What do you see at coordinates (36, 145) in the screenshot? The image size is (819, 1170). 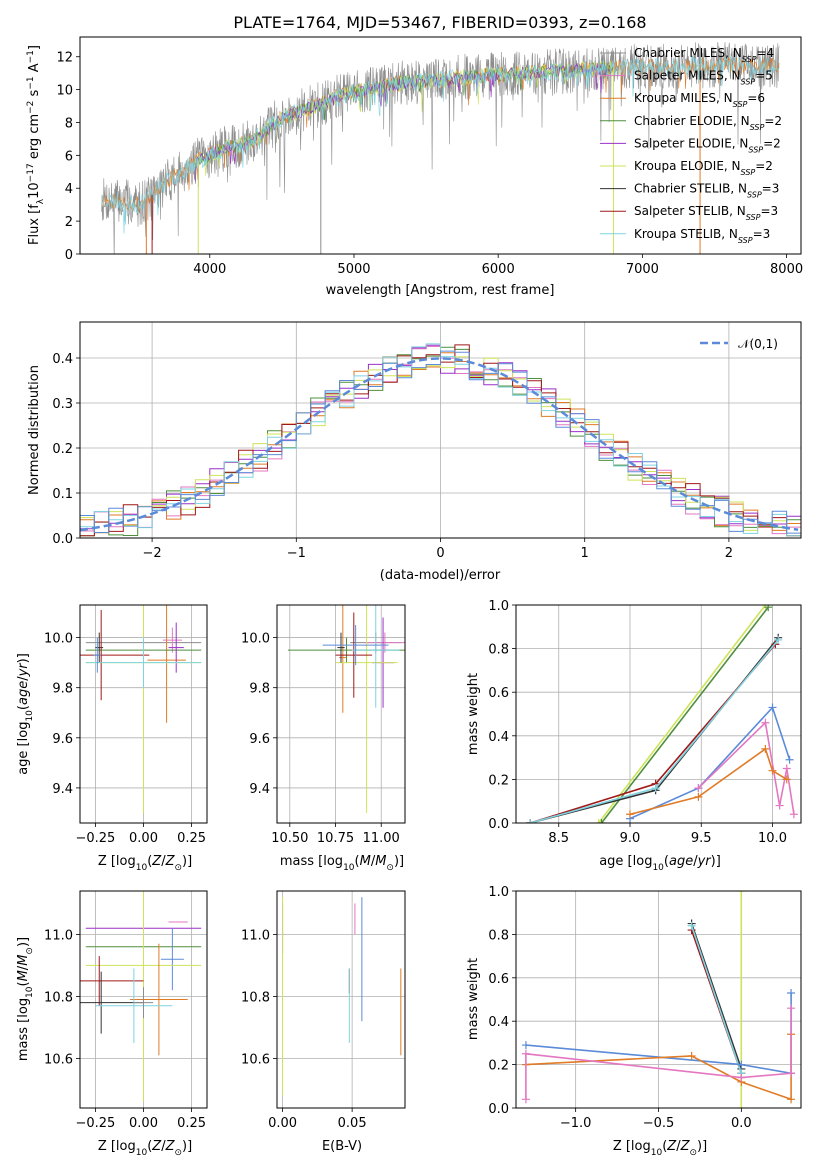 I see `spectrum-ylabel: Flux [fλ10−17 erg cm−2 s−1 A−1]` at bounding box center [36, 145].